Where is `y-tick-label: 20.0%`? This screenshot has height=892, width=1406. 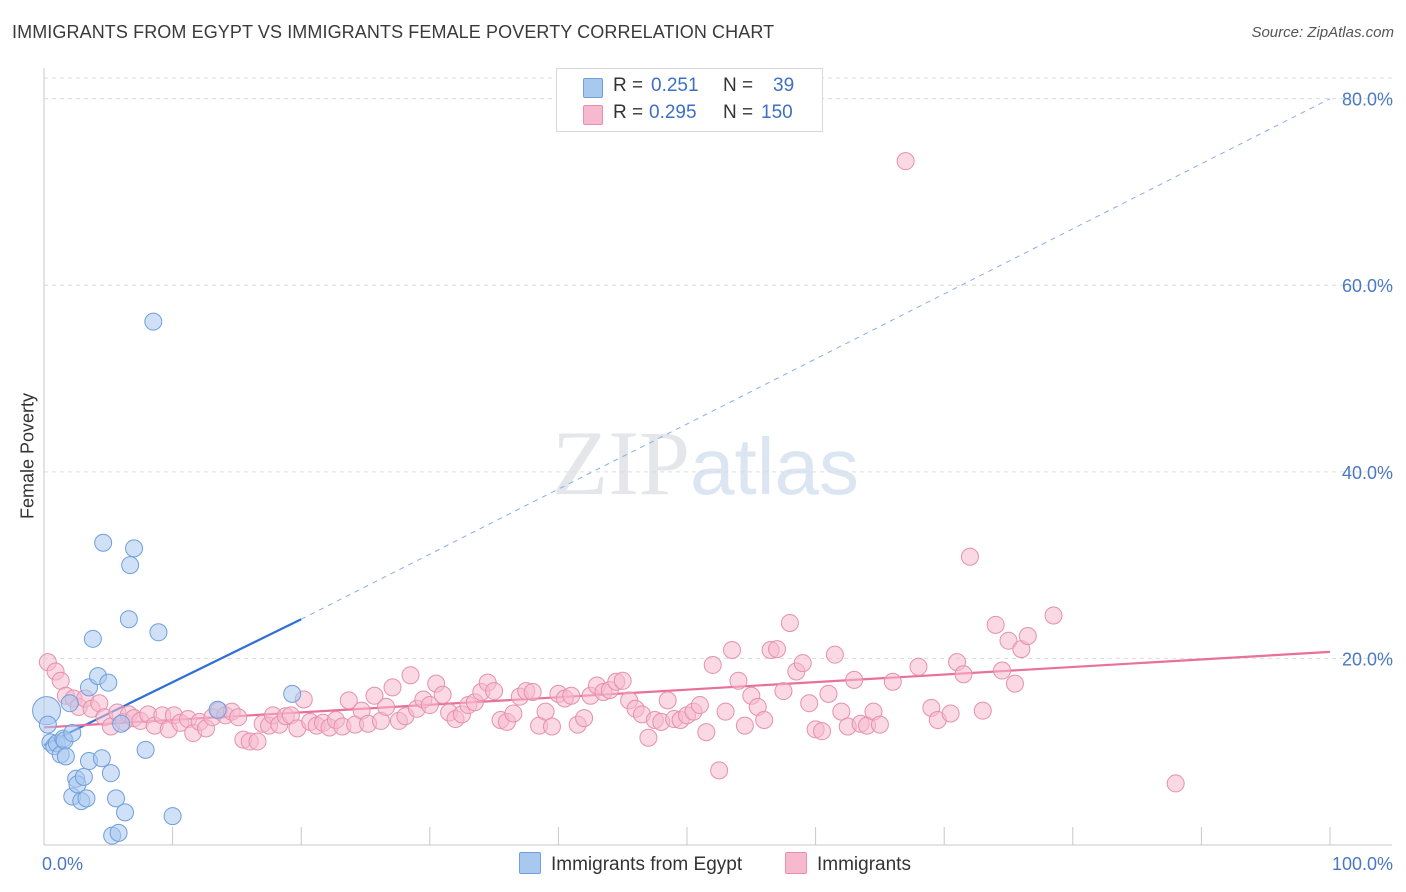
y-tick-label: 20.0% is located at coordinates (1367, 659).